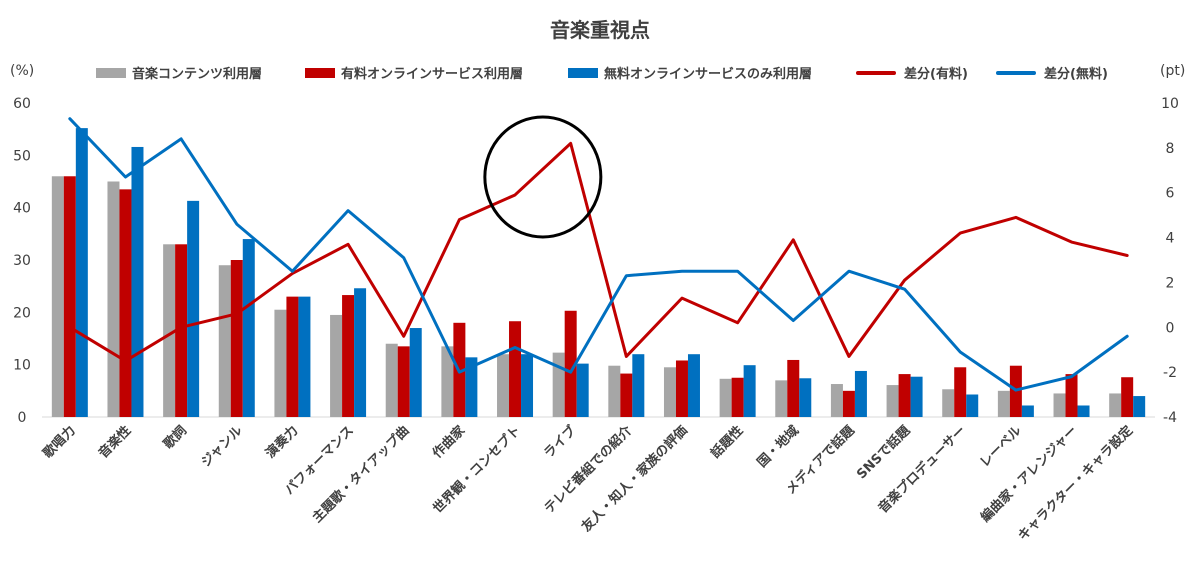 Image resolution: width=1200 pixels, height=563 pixels. I want to click on y-left-unit: (%), so click(22, 71).